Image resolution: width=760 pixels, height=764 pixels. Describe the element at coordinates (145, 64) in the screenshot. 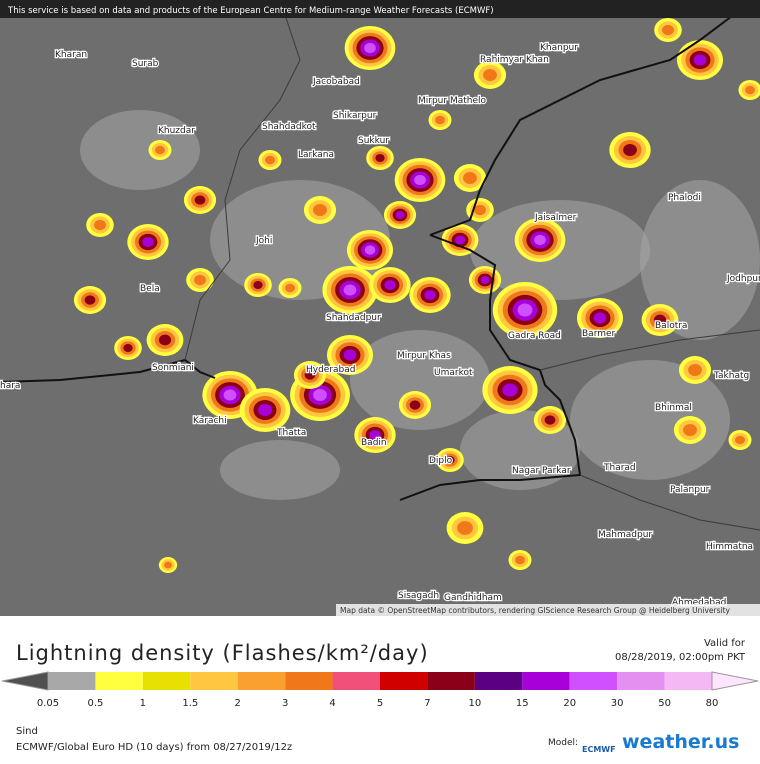

I see `city: Surab` at that location.